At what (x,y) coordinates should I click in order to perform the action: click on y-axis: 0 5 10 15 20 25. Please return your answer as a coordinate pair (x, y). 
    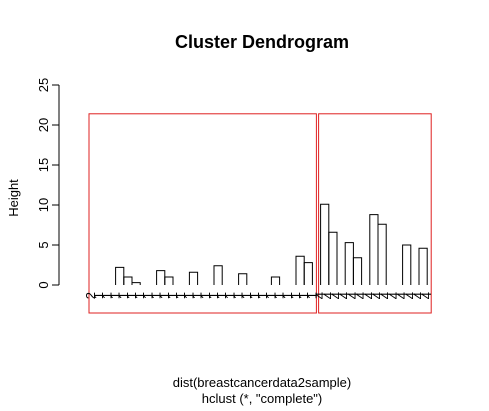
    Looking at the image, I should click on (48, 183).